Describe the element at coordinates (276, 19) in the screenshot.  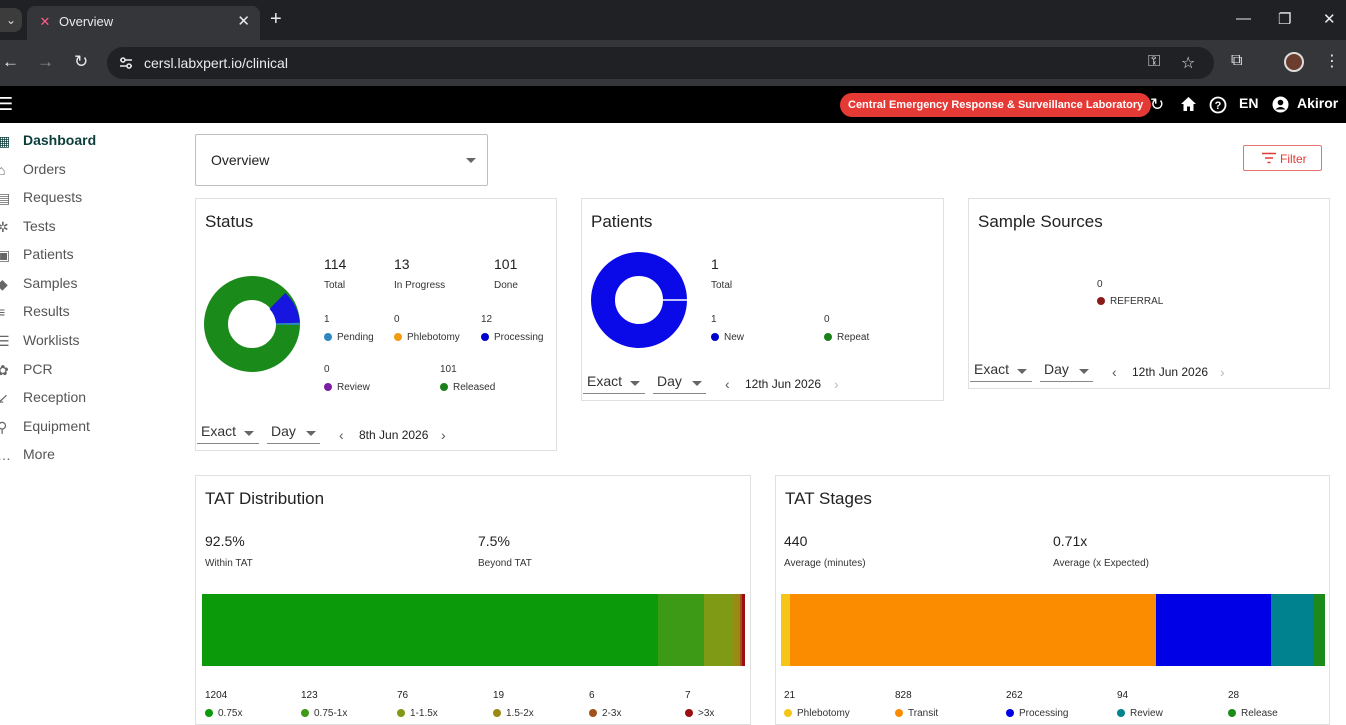
I see `new-tab-plus-icon: +` at that location.